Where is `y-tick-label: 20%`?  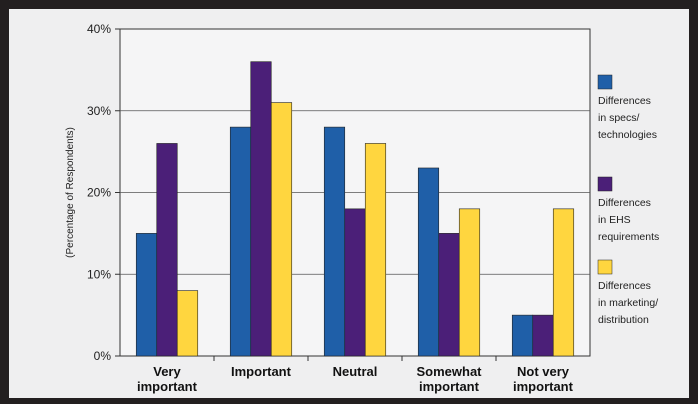 y-tick-label: 20% is located at coordinates (99, 193).